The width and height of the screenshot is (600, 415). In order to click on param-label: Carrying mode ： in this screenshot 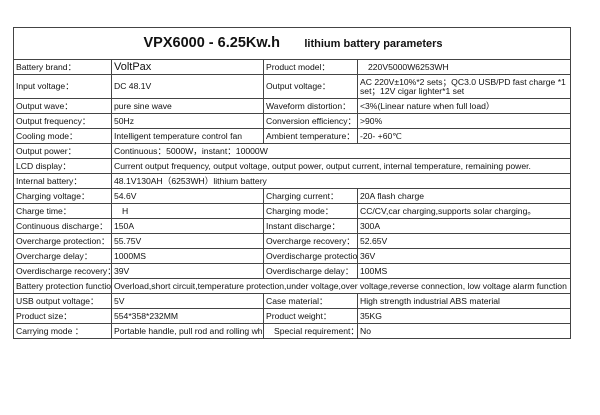, I will do `click(62, 331)`.